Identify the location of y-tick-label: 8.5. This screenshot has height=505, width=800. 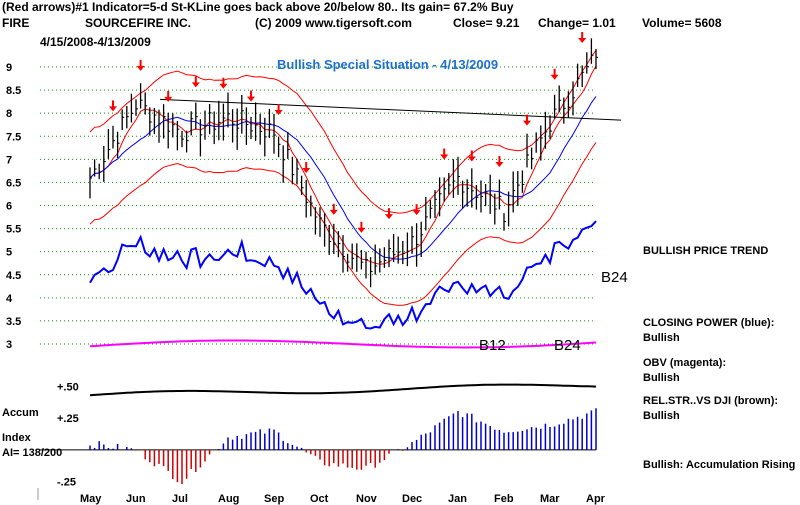
(13, 91).